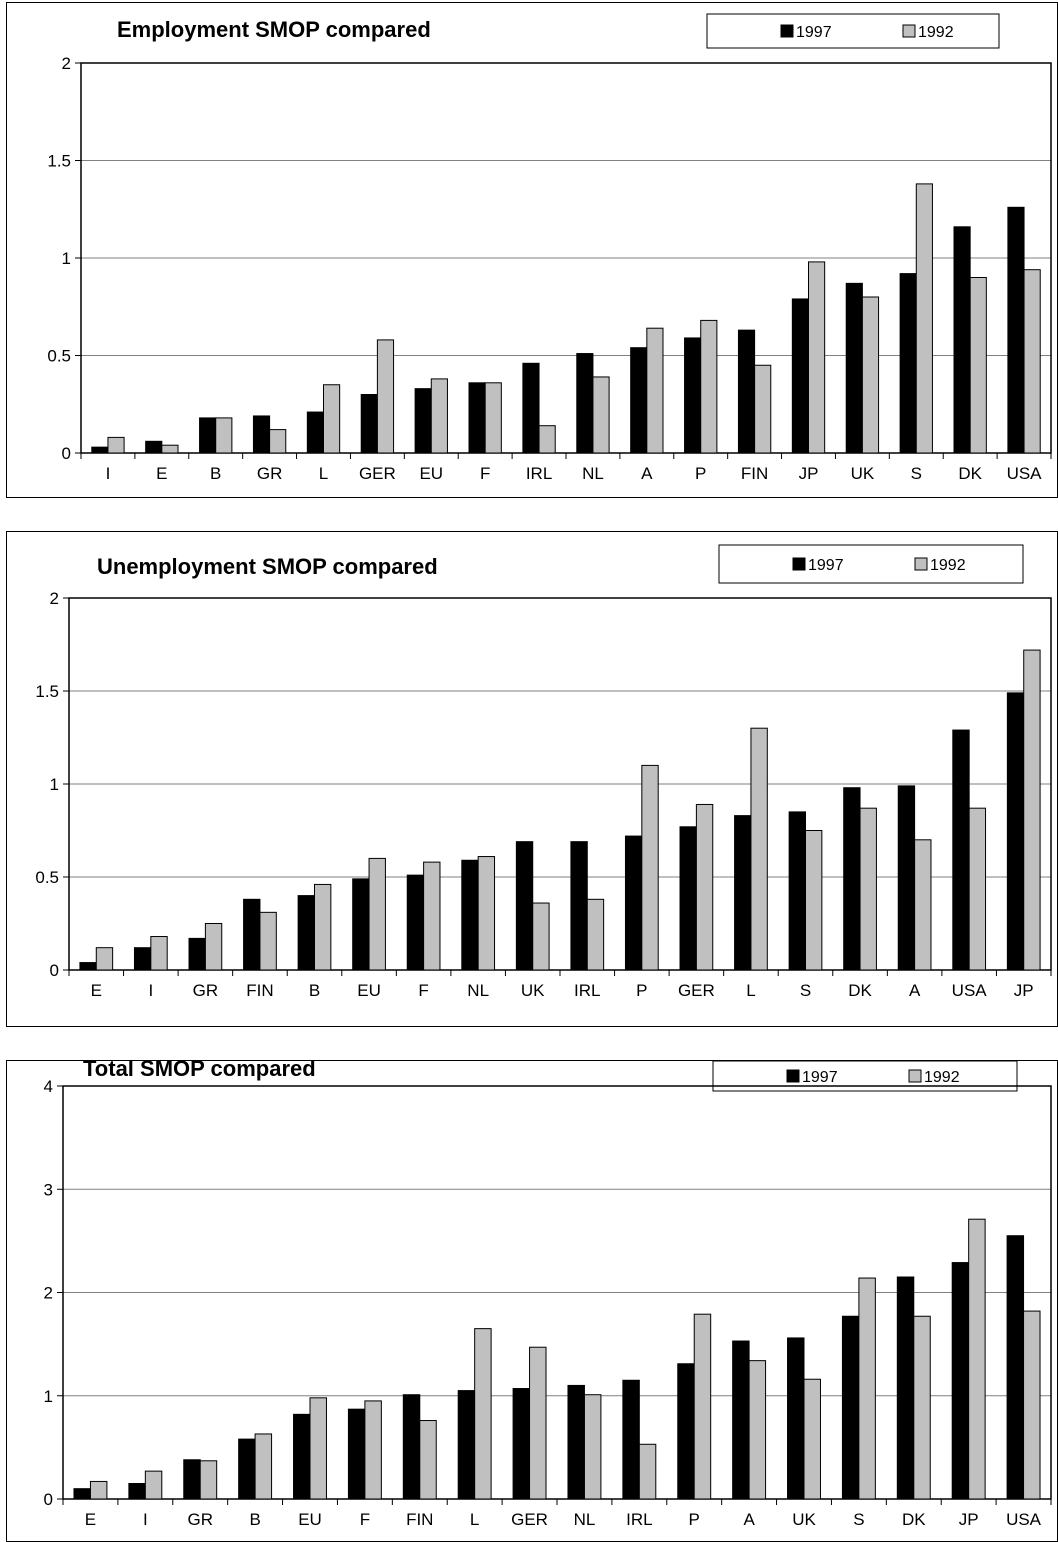  What do you see at coordinates (306, 933) in the screenshot?
I see `bar-1997-B` at bounding box center [306, 933].